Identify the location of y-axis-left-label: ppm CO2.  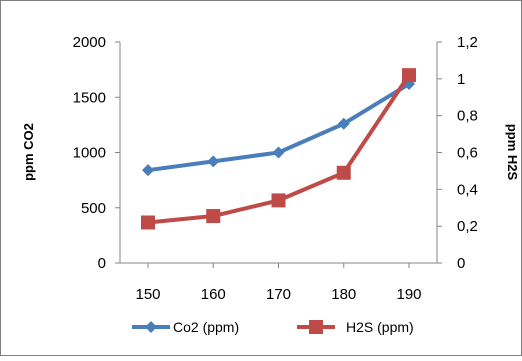
(28, 152).